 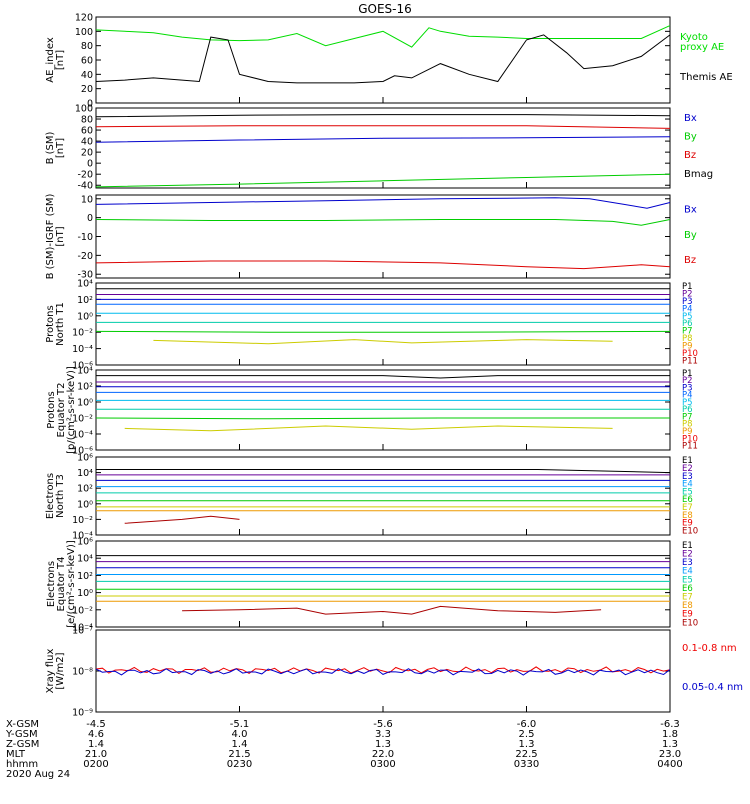 I want to click on panel-8-series-0-05-0-4-nm, so click(x=383, y=672).